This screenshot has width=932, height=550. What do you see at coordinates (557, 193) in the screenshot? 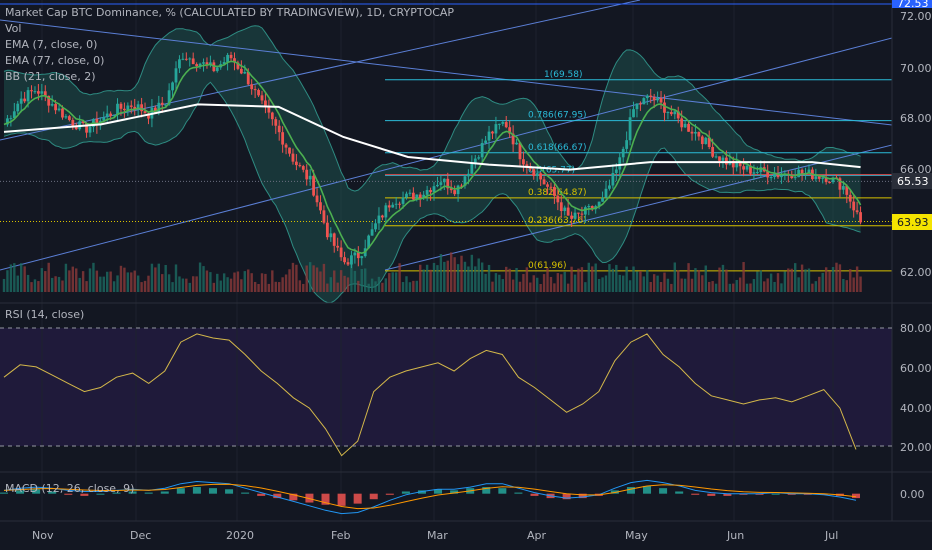
I see `fib-label-4: 0.382(64.87)` at bounding box center [557, 193].